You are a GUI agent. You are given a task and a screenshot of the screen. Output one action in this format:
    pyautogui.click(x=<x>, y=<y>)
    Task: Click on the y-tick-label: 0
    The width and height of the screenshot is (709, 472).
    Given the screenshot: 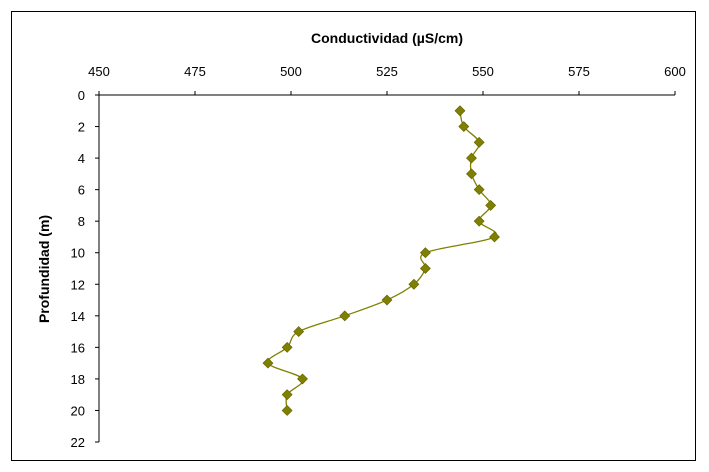 What is the action you would take?
    pyautogui.click(x=81, y=95)
    